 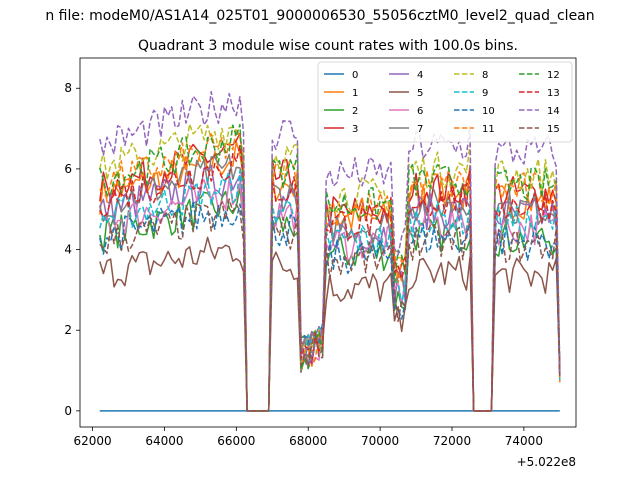 What do you see at coordinates (68, 411) in the screenshot?
I see `y-tick-label-0: 0` at bounding box center [68, 411].